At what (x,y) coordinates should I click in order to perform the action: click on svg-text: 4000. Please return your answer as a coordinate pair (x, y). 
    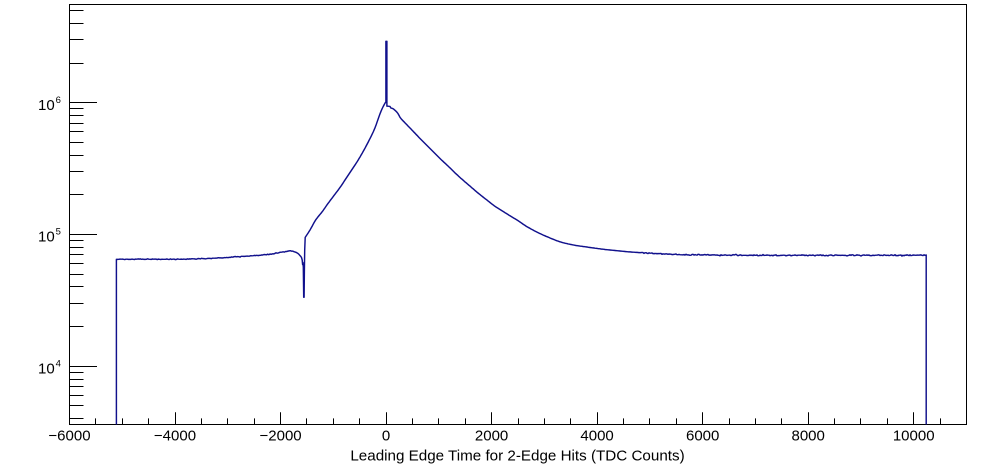
    Looking at the image, I should click on (596, 436).